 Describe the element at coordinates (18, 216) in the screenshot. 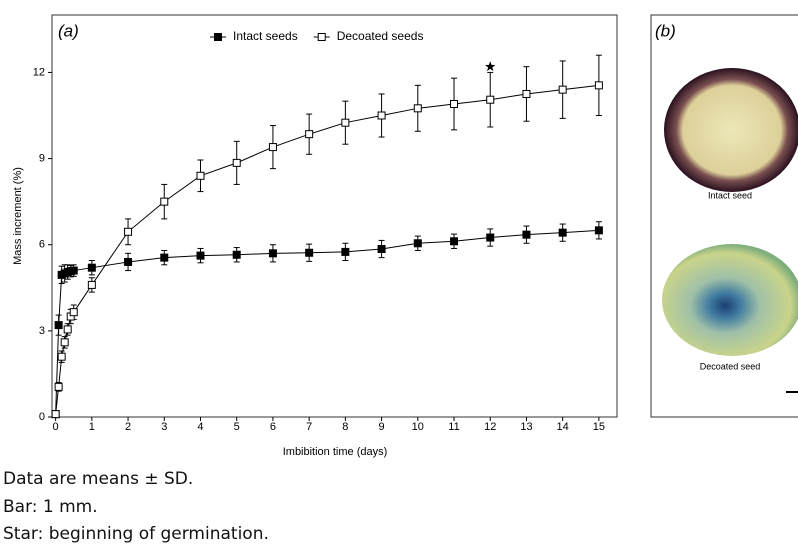

I see `y-axis-label: Mass increment (%)` at that location.